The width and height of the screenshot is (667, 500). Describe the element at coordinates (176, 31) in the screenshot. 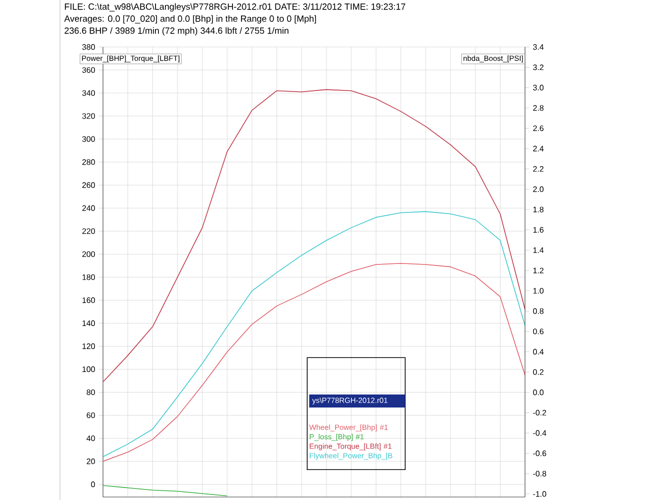

I see `text: 236.6 BHP / 3989 1/min (72 mph) 344.6 lbft / 2755 1/min` at that location.